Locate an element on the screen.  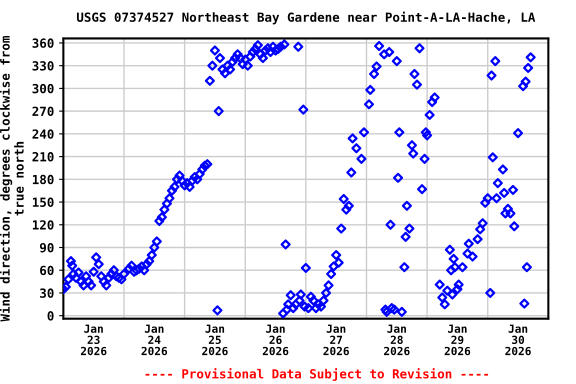
y-tick-label: 60 is located at coordinates (47, 271).